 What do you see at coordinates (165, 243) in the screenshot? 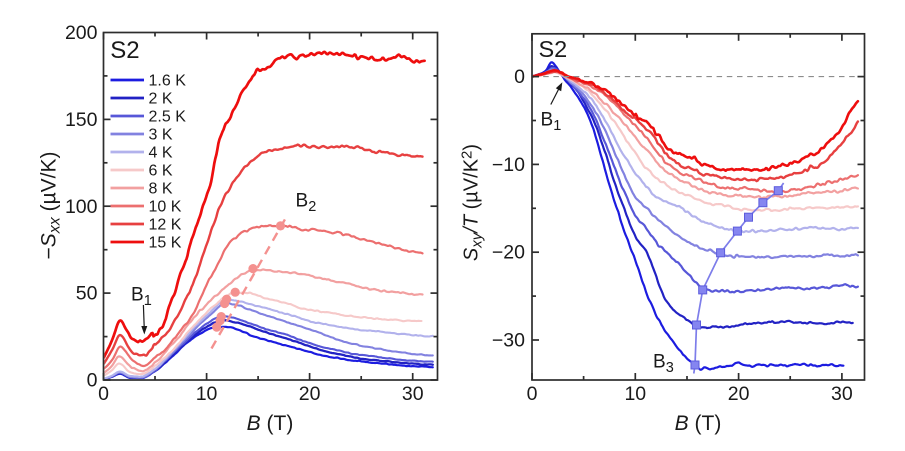
I see `svg-text: 15 K` at bounding box center [165, 243].